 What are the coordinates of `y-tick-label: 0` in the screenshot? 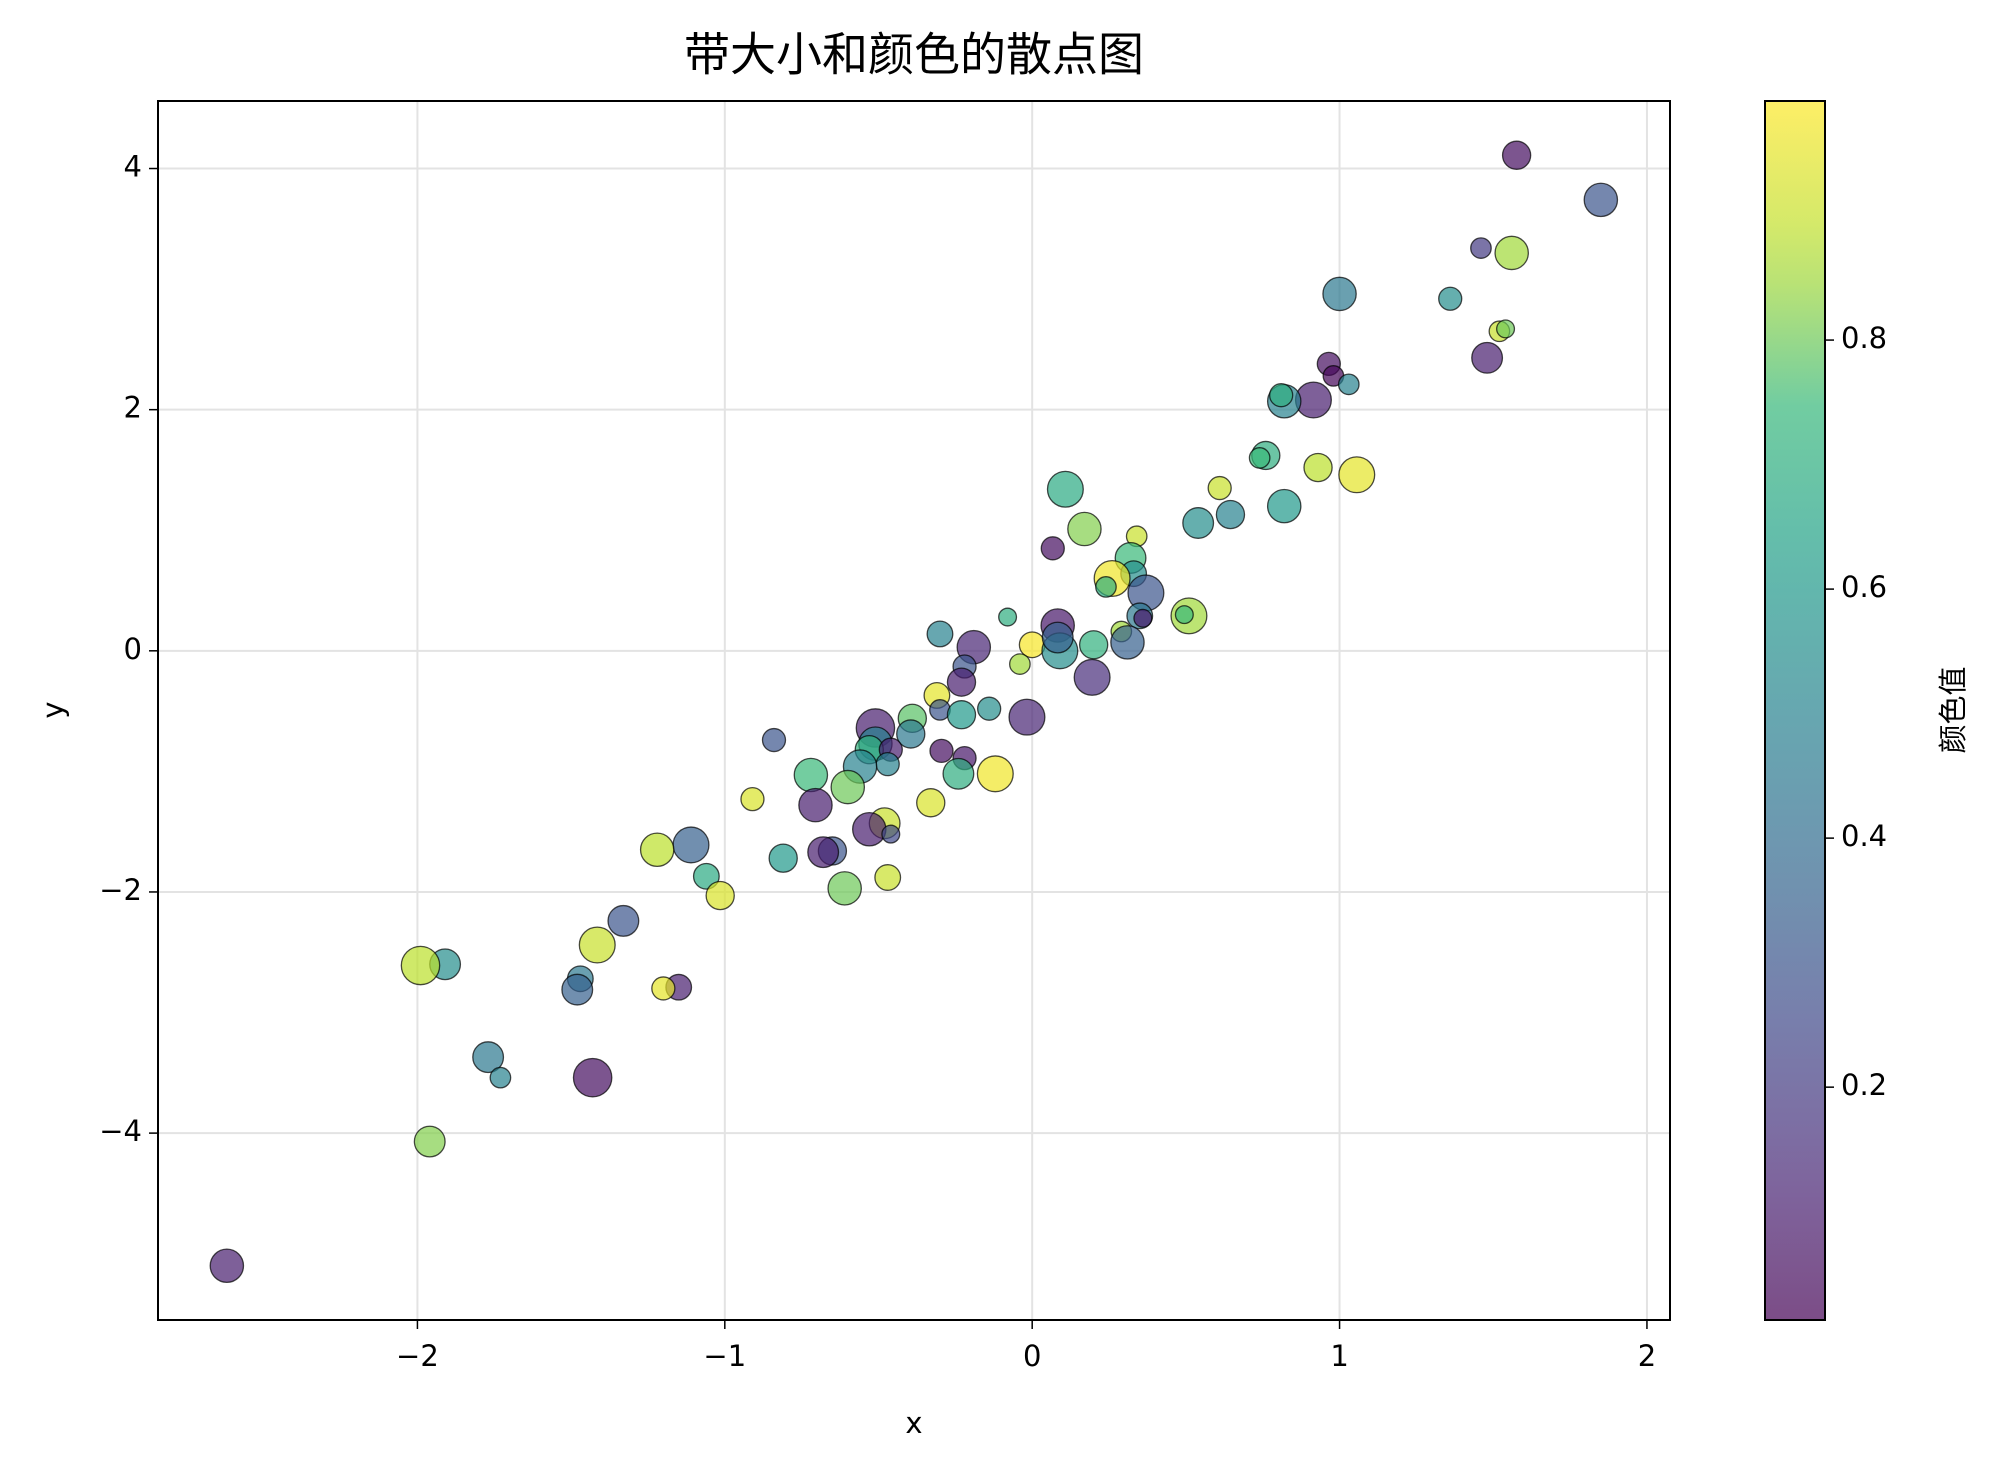 It's located at (133, 649).